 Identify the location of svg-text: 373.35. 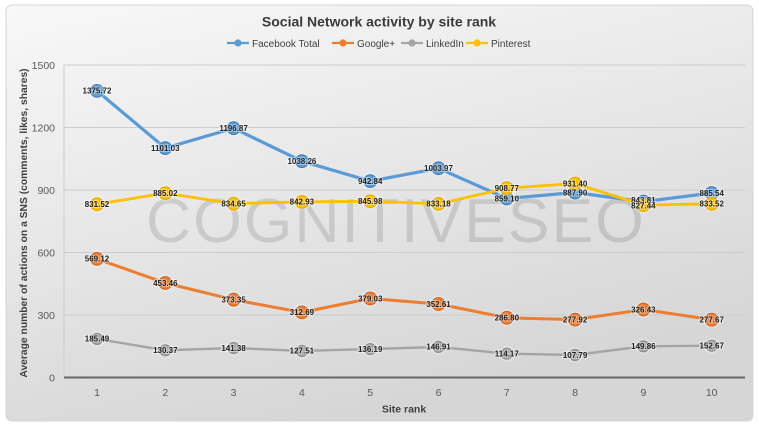
(233, 300).